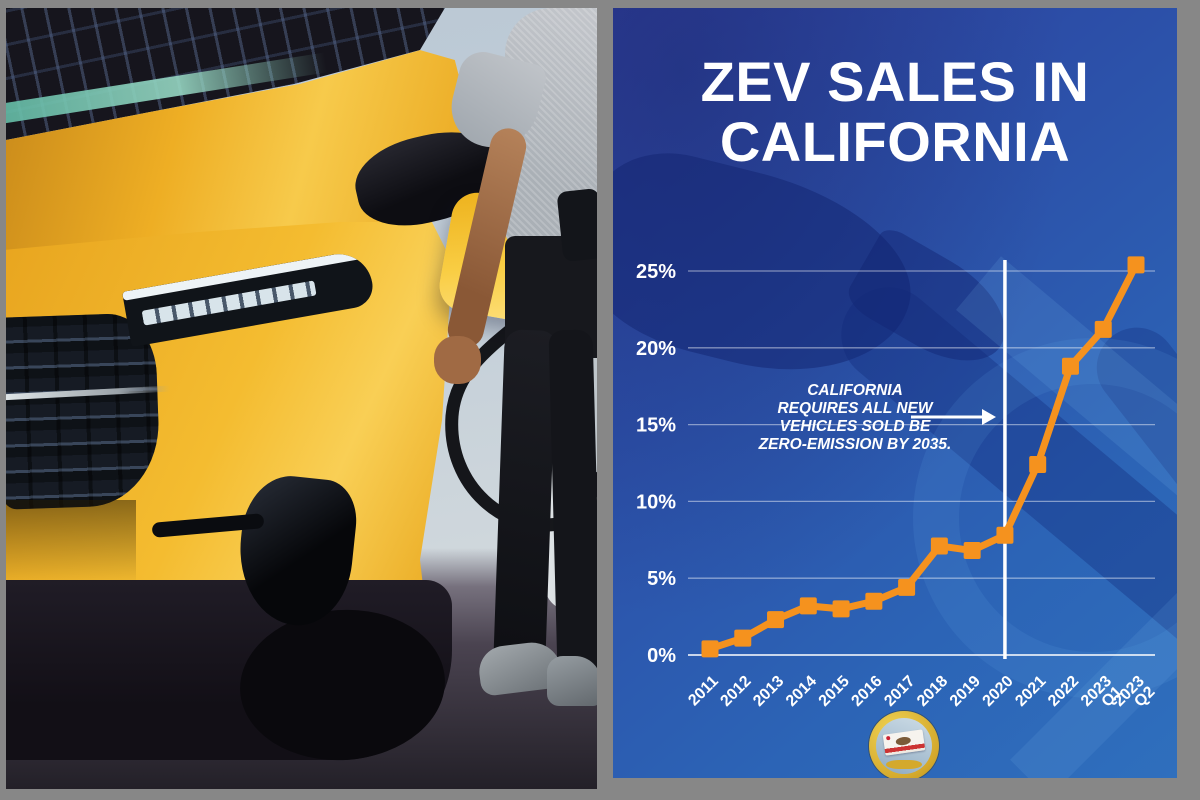 This screenshot has width=1200, height=800. What do you see at coordinates (656, 272) in the screenshot?
I see `svg-text: 25%` at bounding box center [656, 272].